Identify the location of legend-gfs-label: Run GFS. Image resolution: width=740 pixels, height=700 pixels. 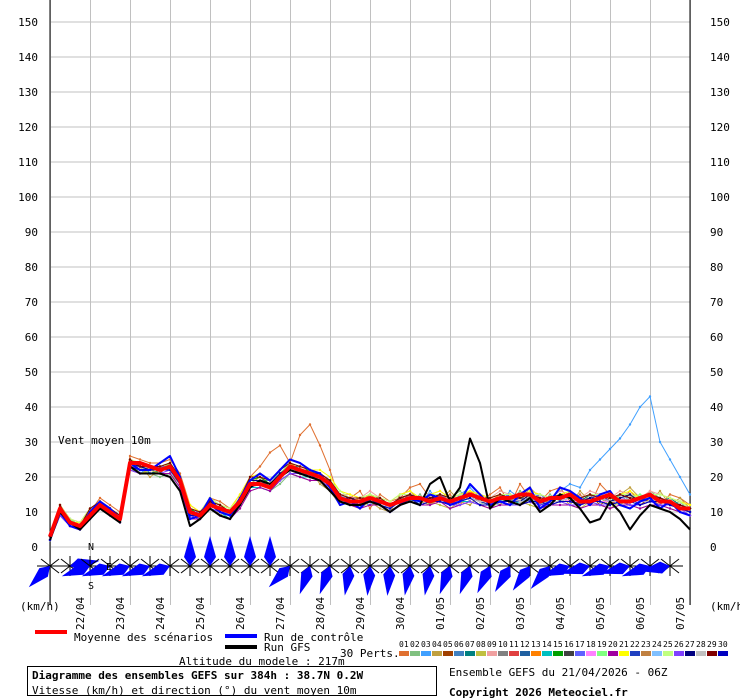
(287, 647).